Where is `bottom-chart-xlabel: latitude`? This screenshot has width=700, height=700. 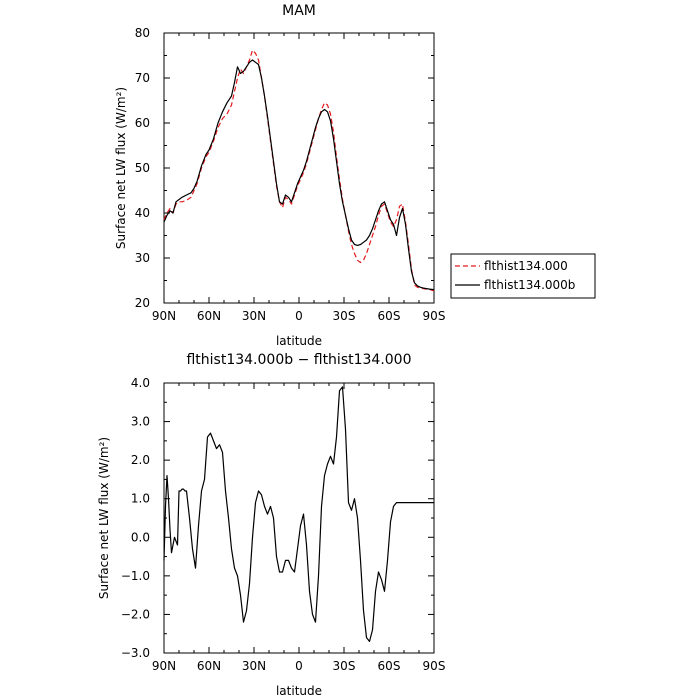
bottom-chart-xlabel: latitude is located at coordinates (299, 691).